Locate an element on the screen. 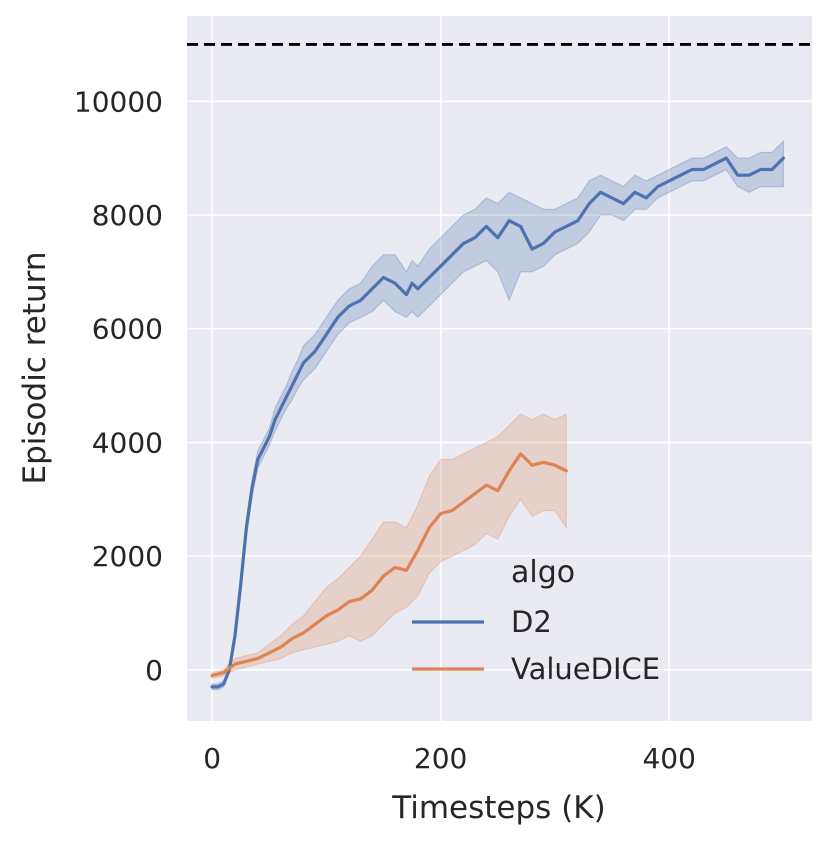  line-valuedice is located at coordinates (389, 565).